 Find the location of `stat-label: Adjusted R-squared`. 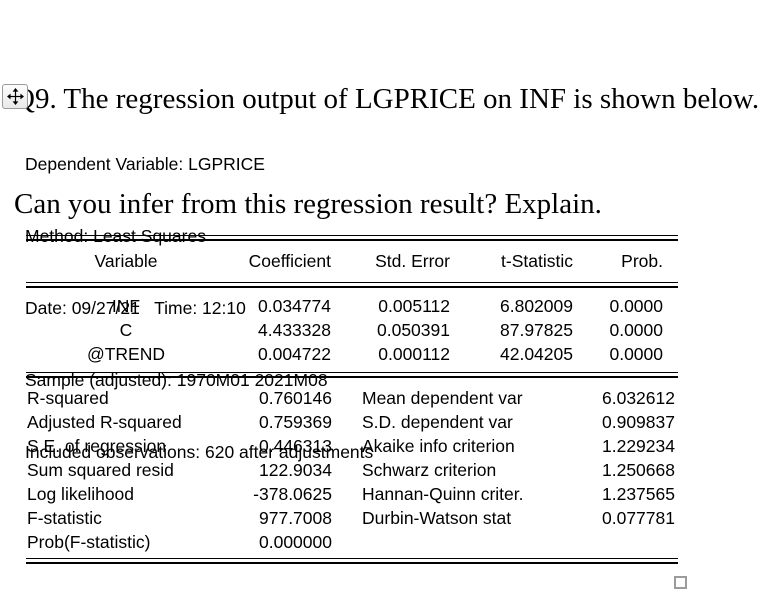

stat-label: Adjusted R-squared is located at coordinates (104, 422).